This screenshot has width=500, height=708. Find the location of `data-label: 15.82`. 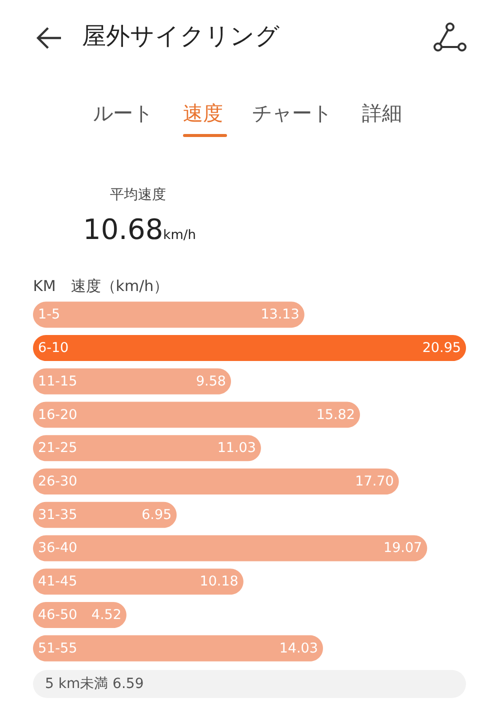

data-label: 15.82 is located at coordinates (335, 414).